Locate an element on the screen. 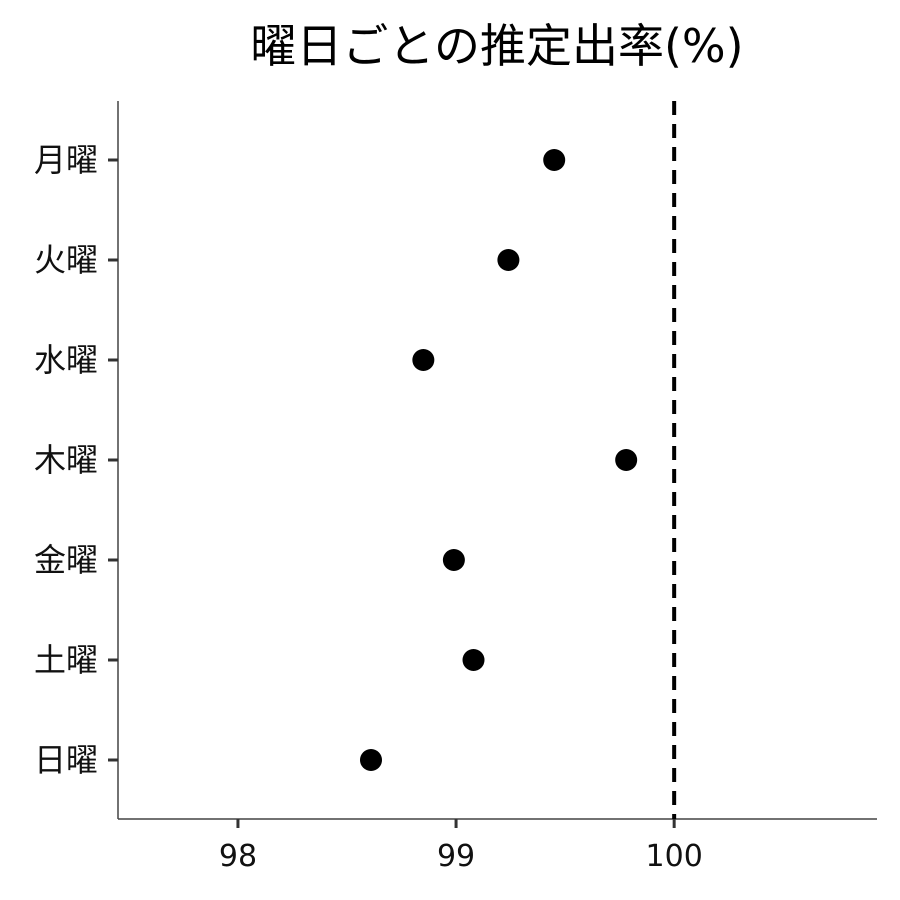  chart-title: 曜日ごとの推定出率(%) is located at coordinates (496, 46).